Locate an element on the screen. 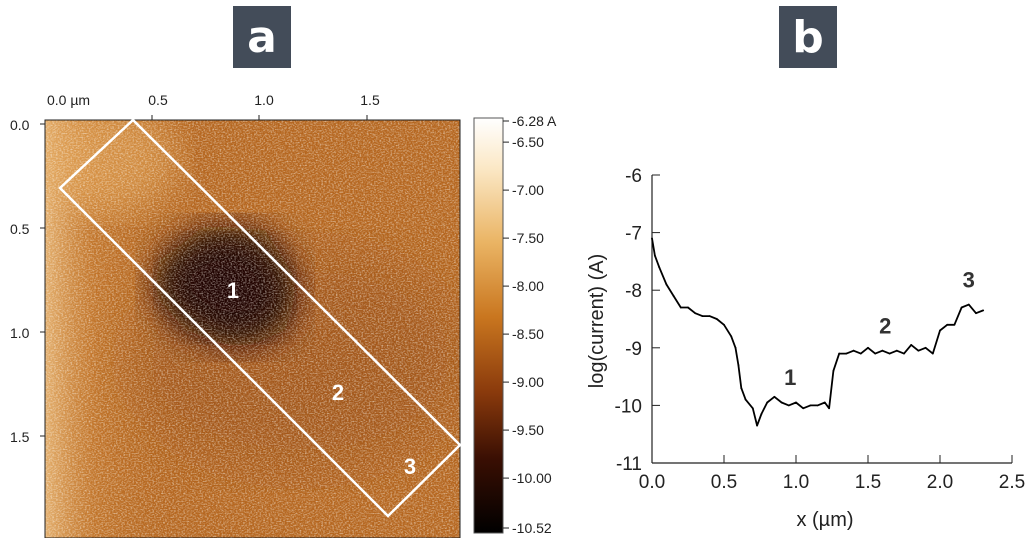 This screenshot has height=538, width=1032. y-tick-label: -6 is located at coordinates (633, 176).